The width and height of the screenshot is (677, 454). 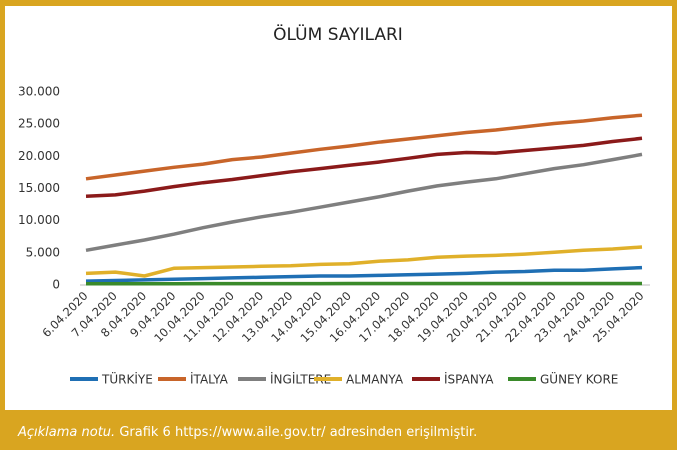 What do you see at coordinates (209, 379) in the screenshot?
I see `legend-label: İTALYA` at bounding box center [209, 379].